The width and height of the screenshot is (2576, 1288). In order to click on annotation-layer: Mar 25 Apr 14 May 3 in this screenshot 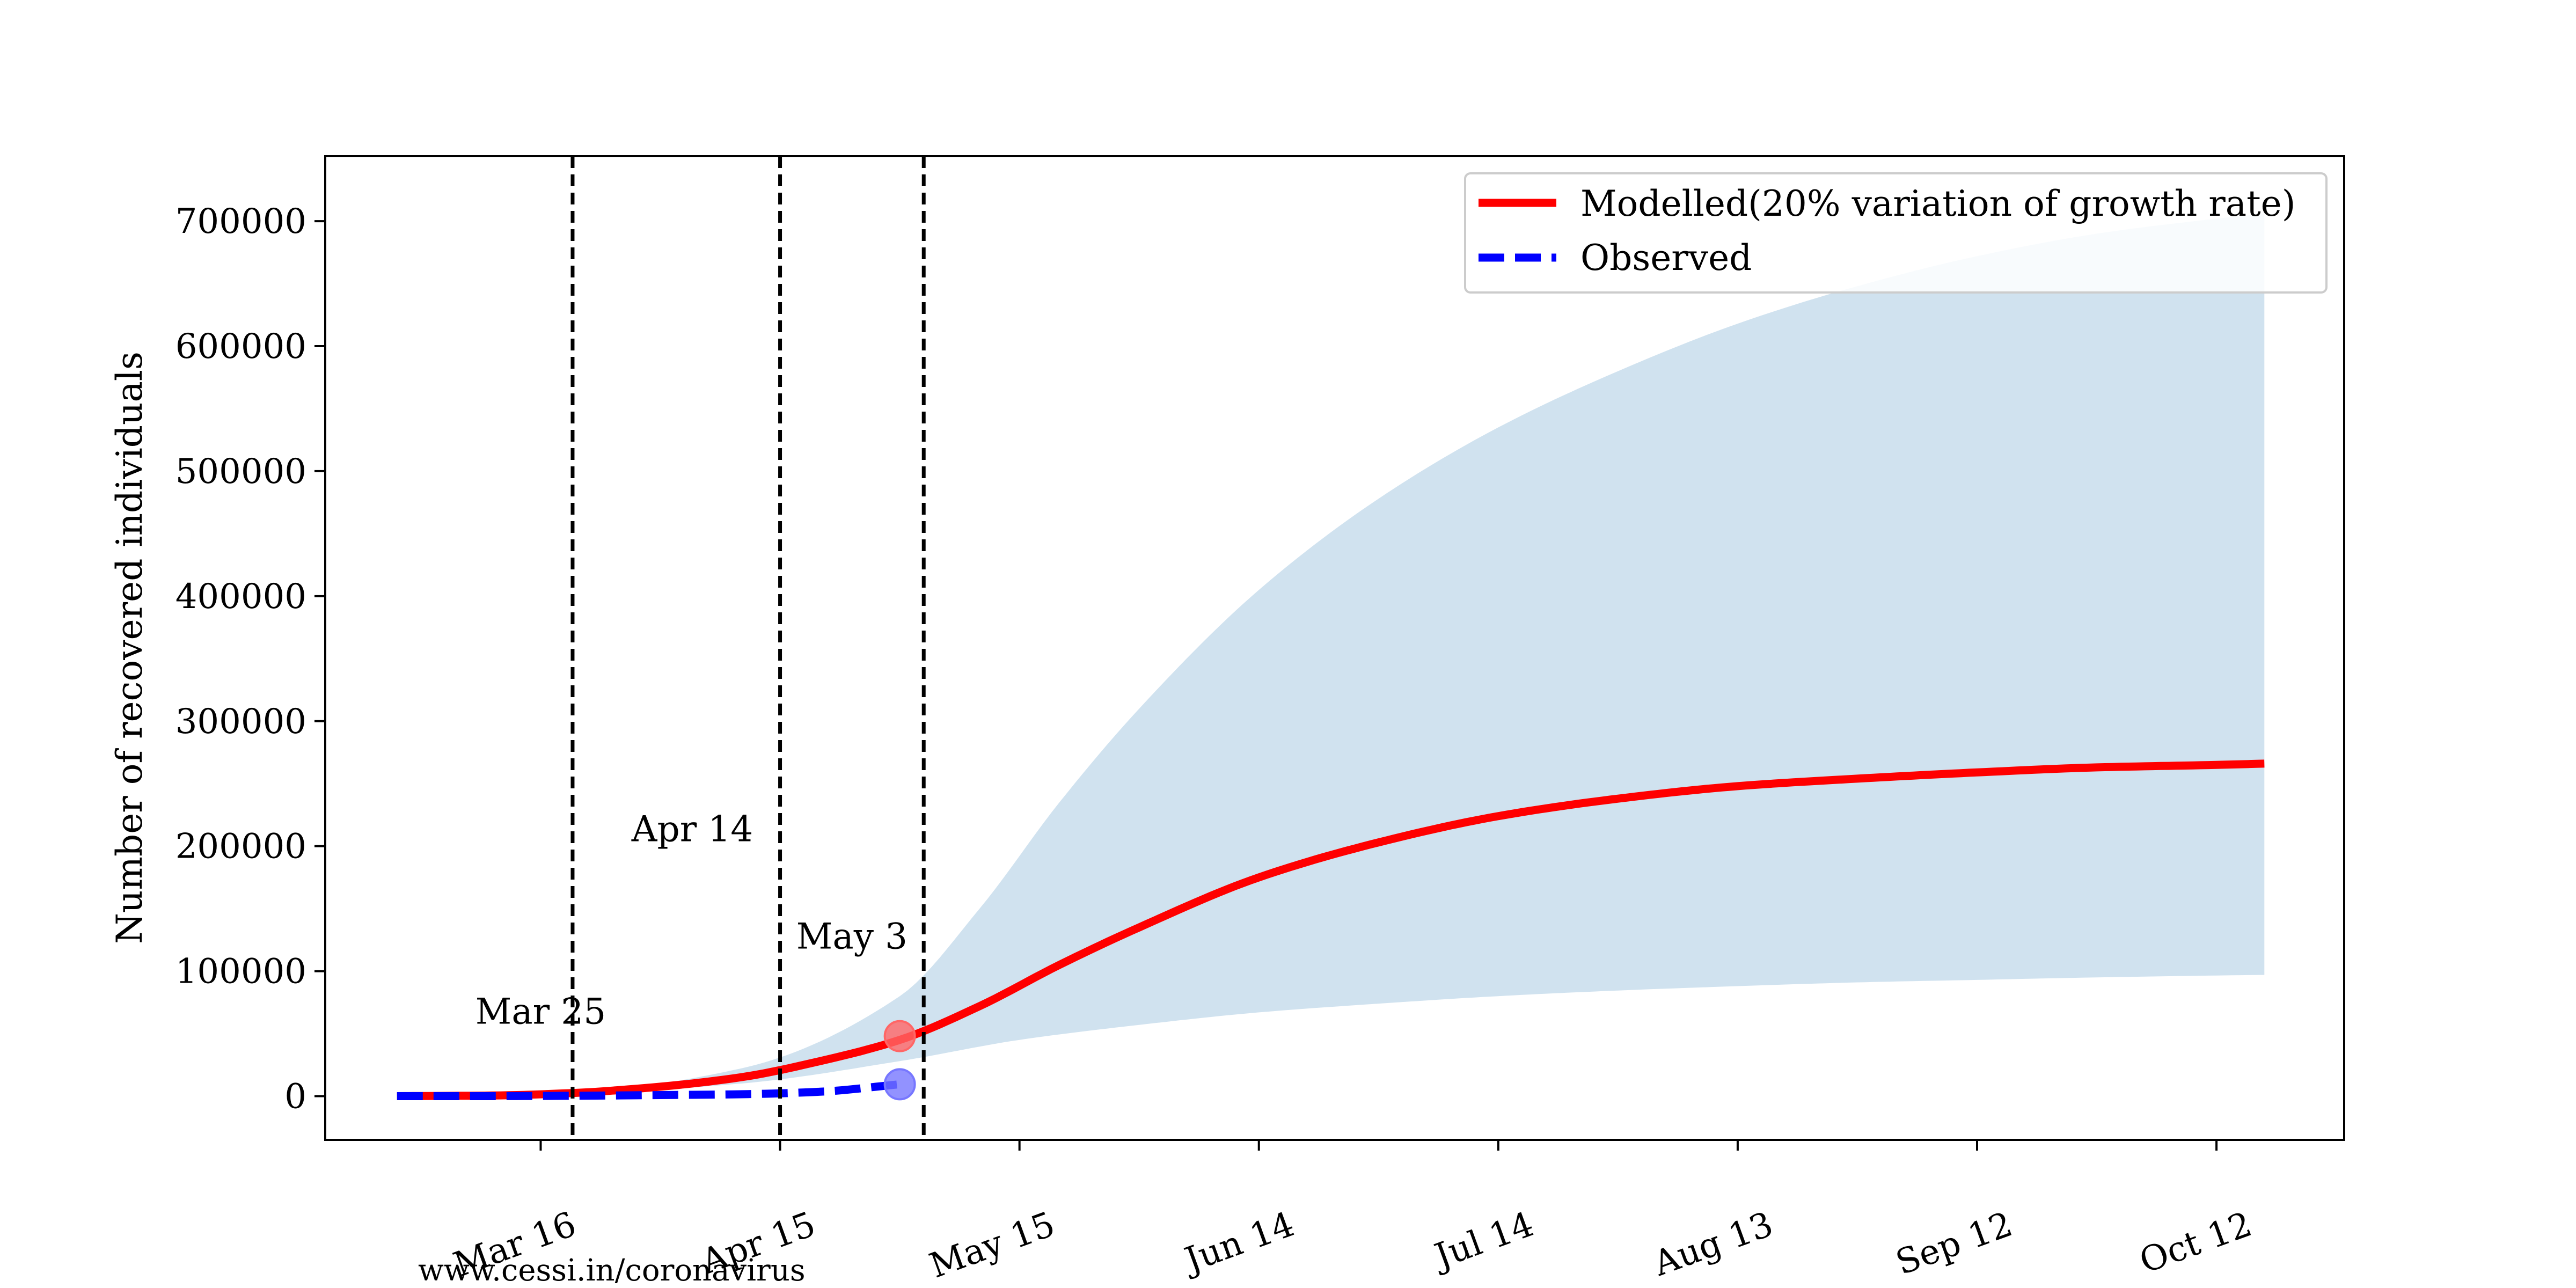, I will do `click(691, 920)`.